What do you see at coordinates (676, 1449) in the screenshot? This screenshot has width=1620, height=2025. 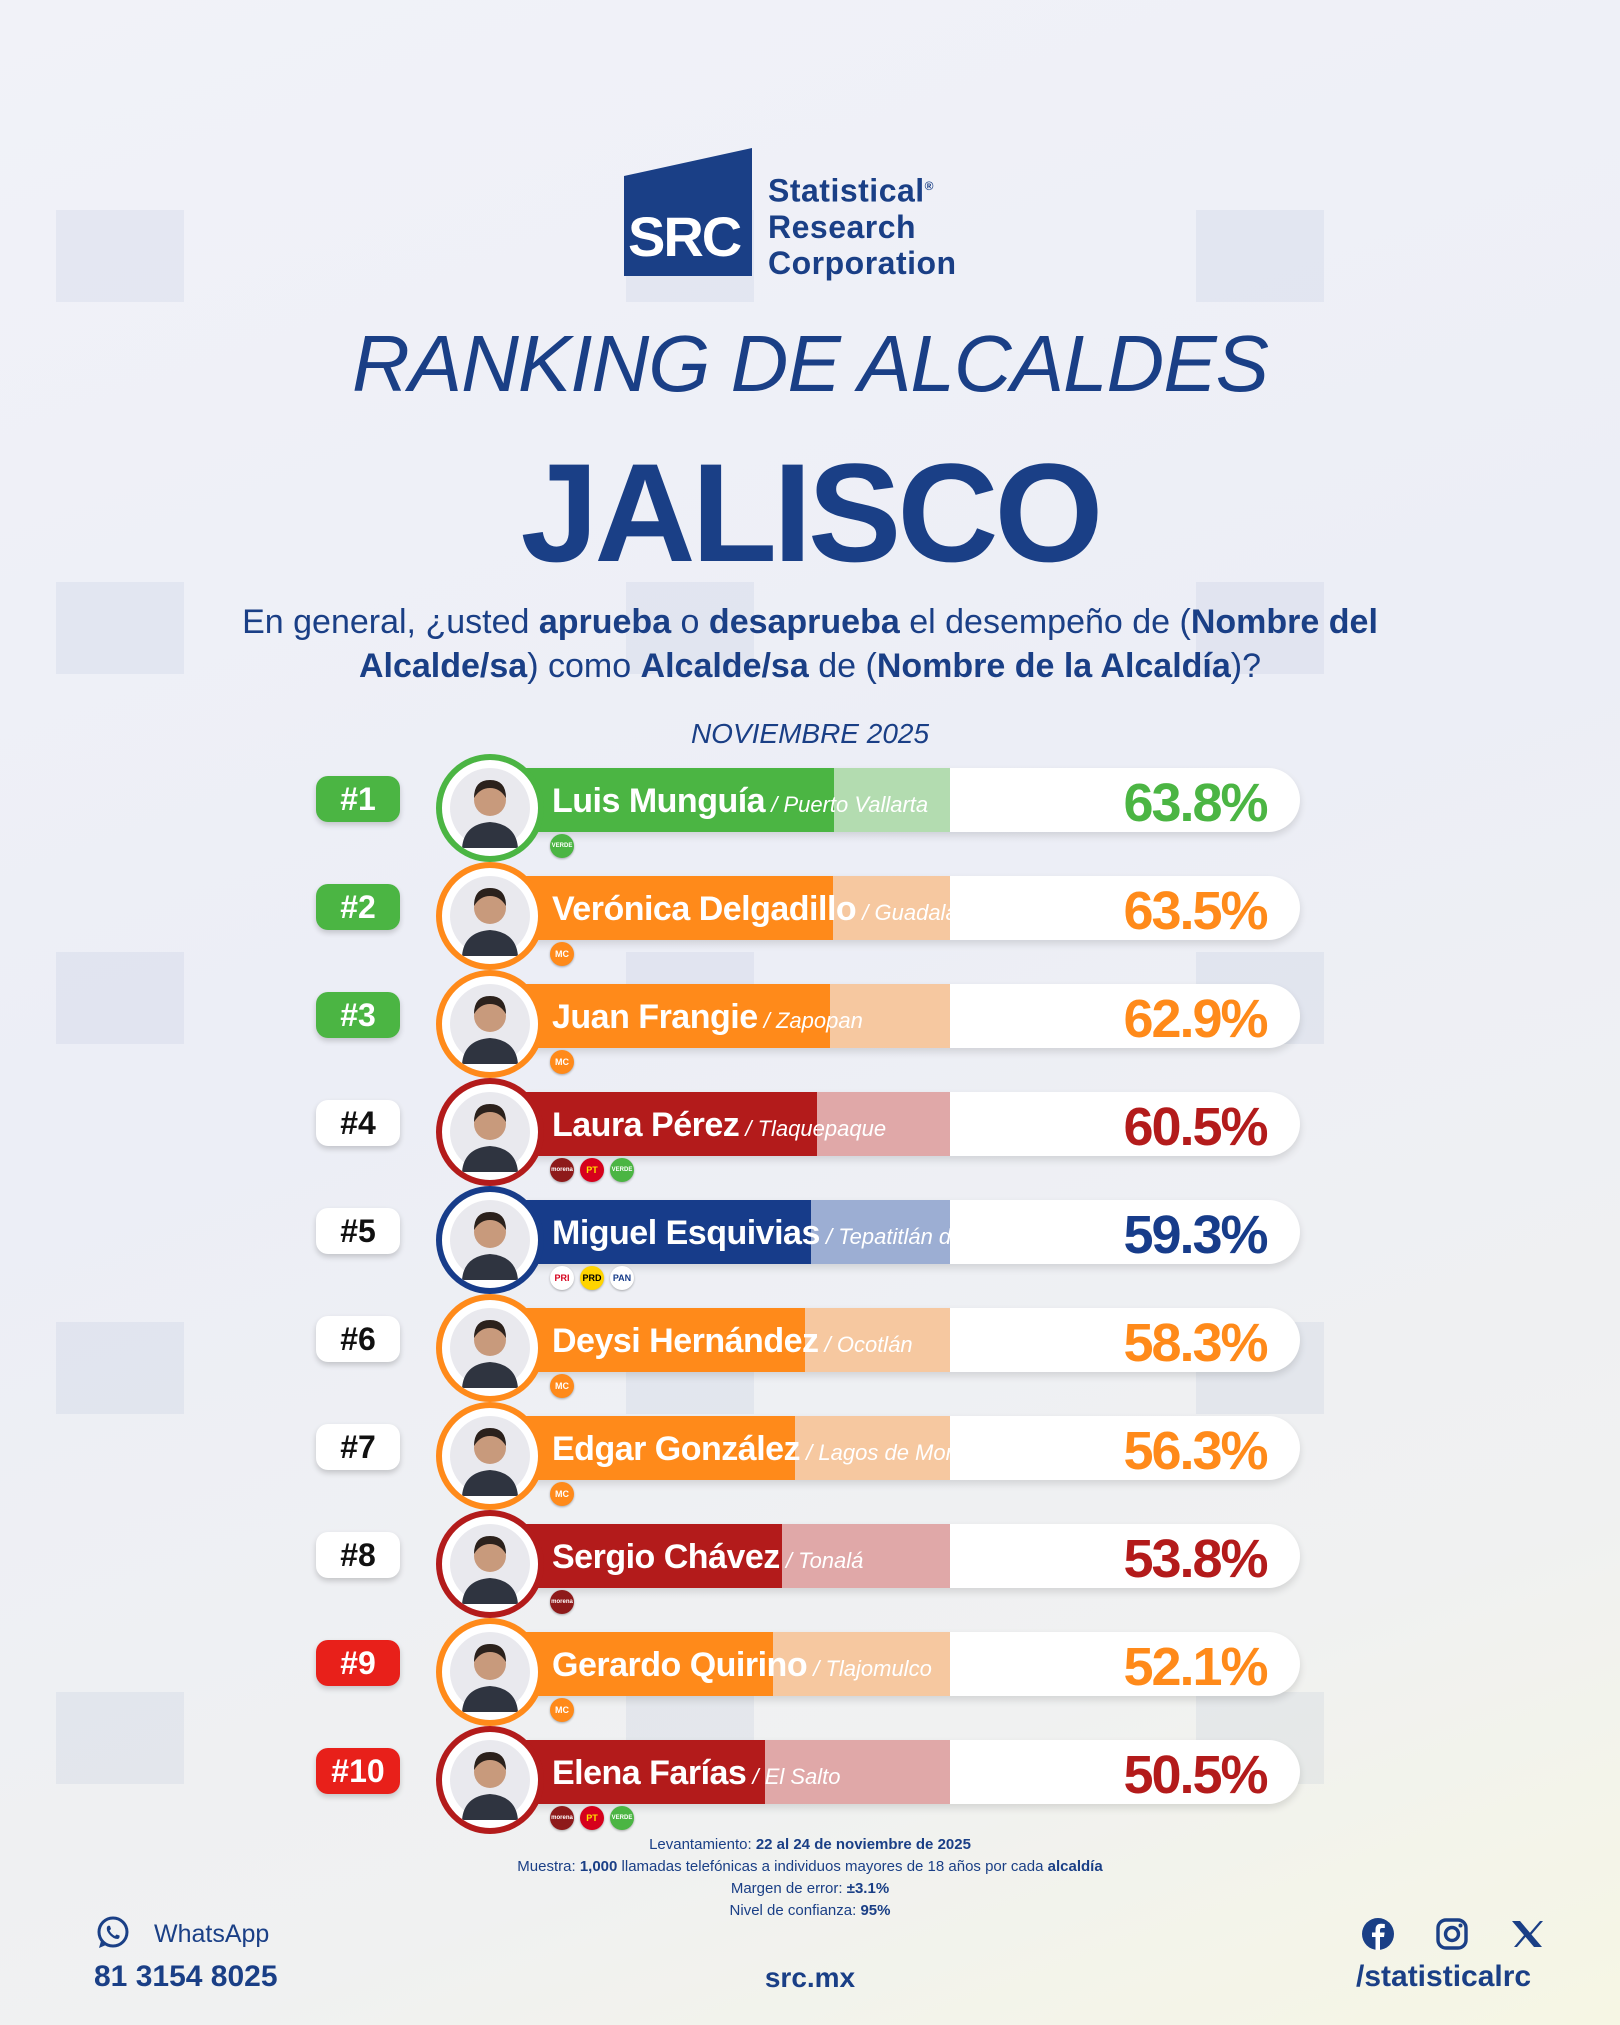 I see `candidate-name: Edgar González` at bounding box center [676, 1449].